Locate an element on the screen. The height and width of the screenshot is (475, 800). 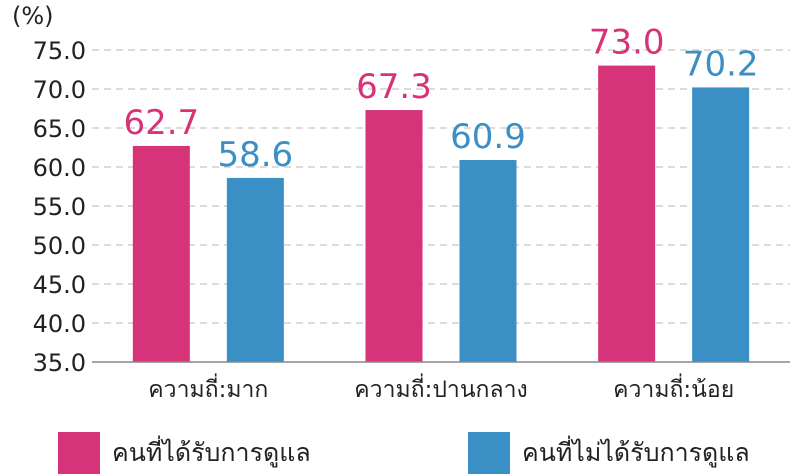
x-axis-ticks: ความถี่:มาก ความถี่:ปานกลาง ความถี่:น้อย is located at coordinates (441, 388).